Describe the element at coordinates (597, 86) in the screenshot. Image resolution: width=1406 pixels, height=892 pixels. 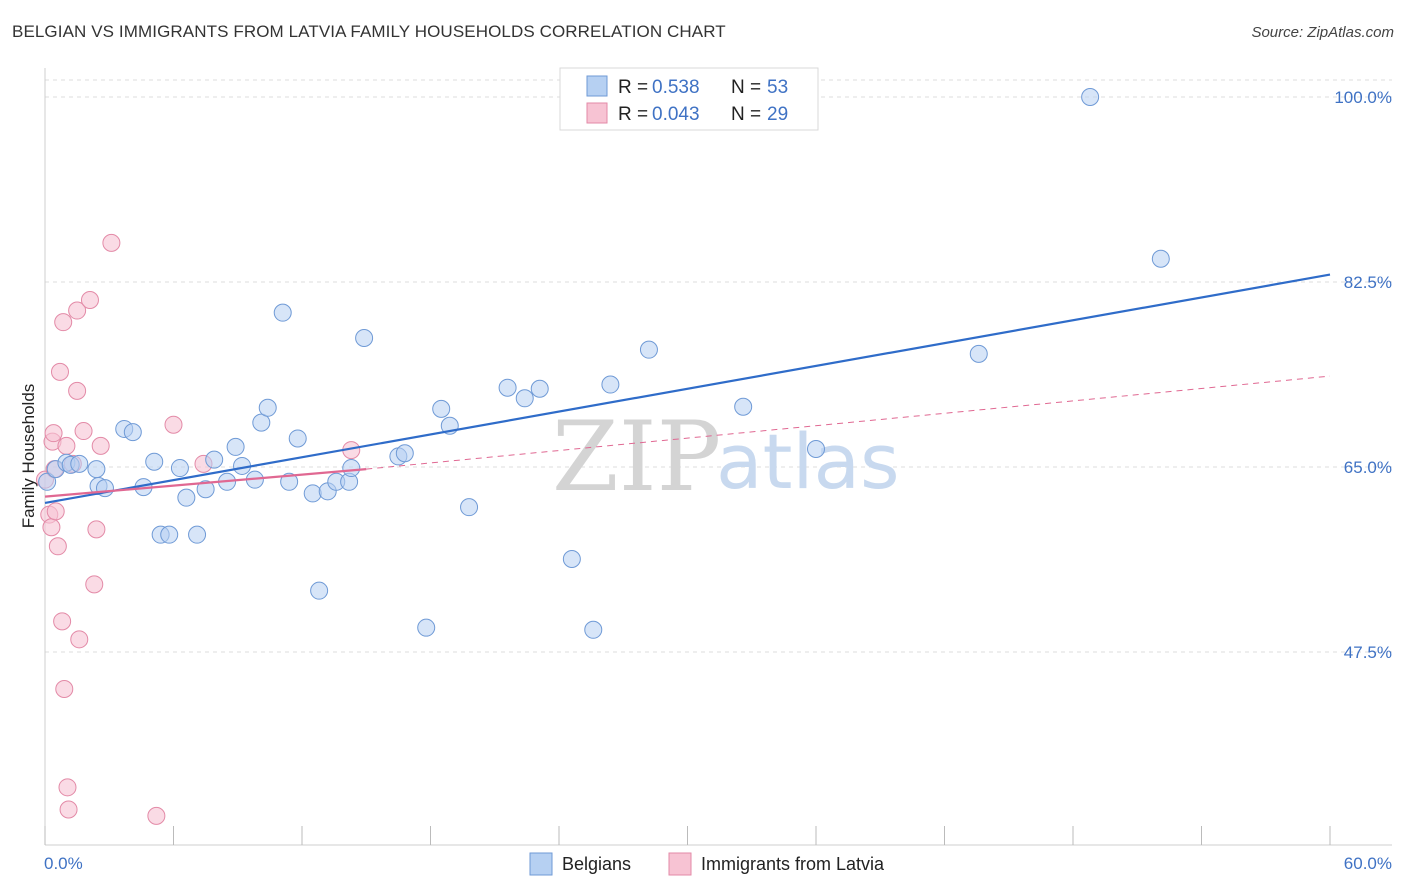
I see `legend-swatch-belgians` at that location.